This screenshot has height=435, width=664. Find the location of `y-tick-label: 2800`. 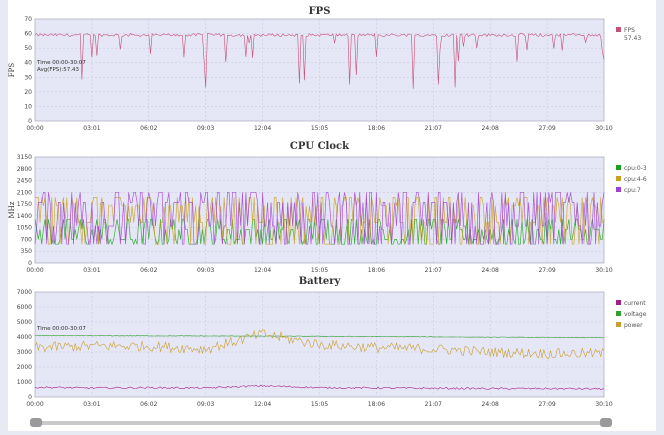

y-tick-label: 2800 is located at coordinates (24, 169).